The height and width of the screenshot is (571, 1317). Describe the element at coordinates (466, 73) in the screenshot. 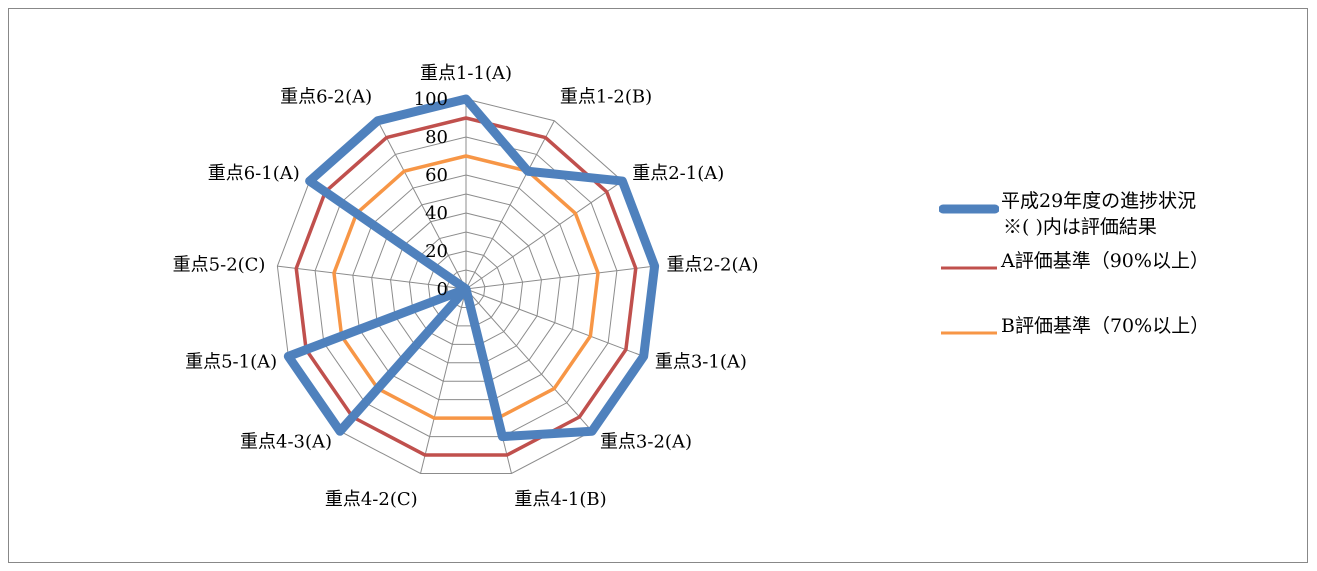

I see `category-label: 重点1-1(A)` at that location.